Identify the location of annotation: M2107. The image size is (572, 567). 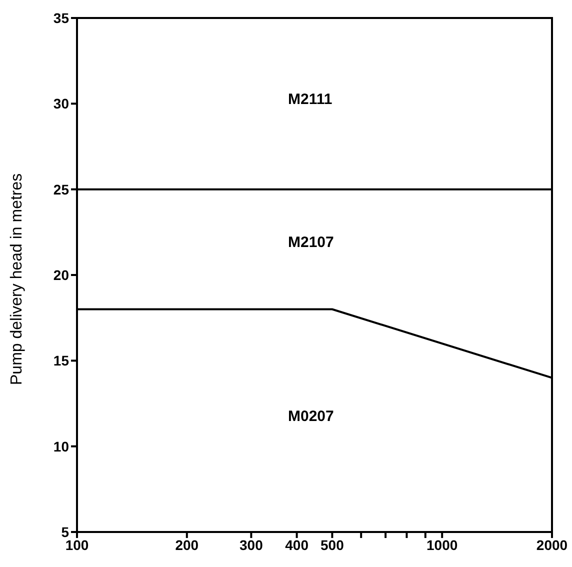
(311, 242).